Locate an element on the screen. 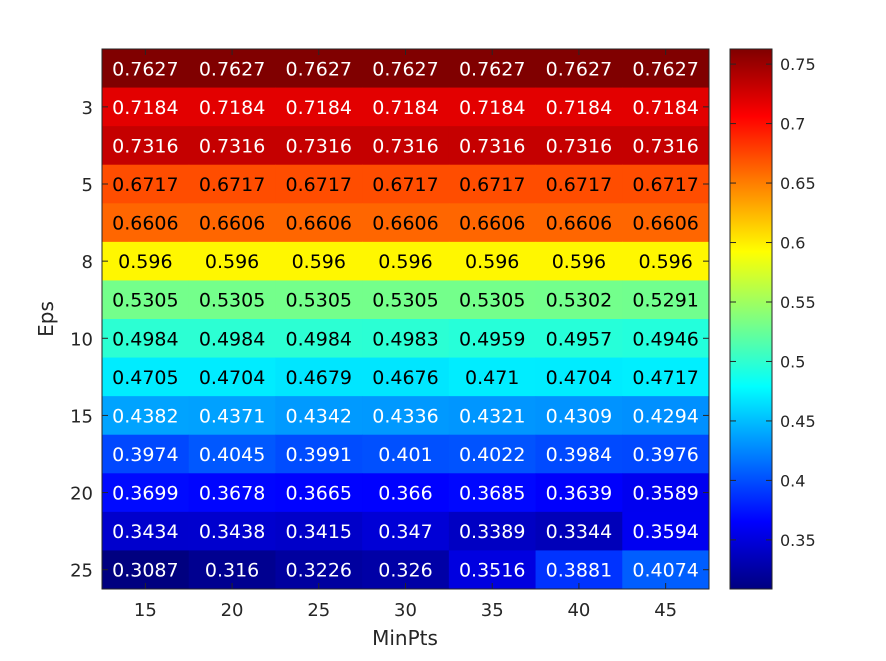  cell-value-label: 0.4705 is located at coordinates (145, 378).